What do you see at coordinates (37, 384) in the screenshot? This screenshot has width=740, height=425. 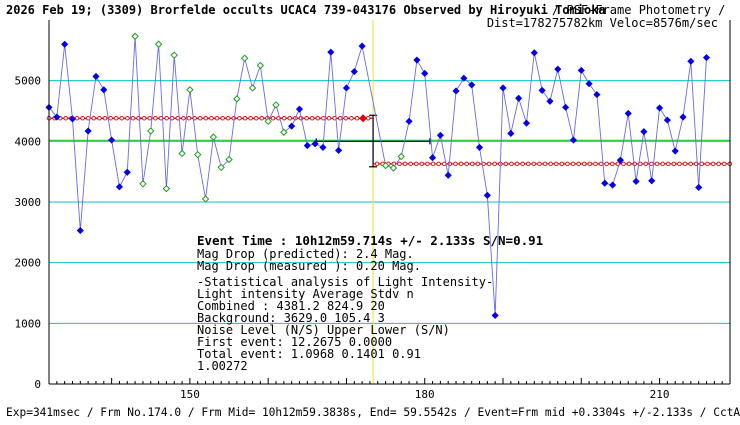 I see `y-tick-label-0: 0` at bounding box center [37, 384].